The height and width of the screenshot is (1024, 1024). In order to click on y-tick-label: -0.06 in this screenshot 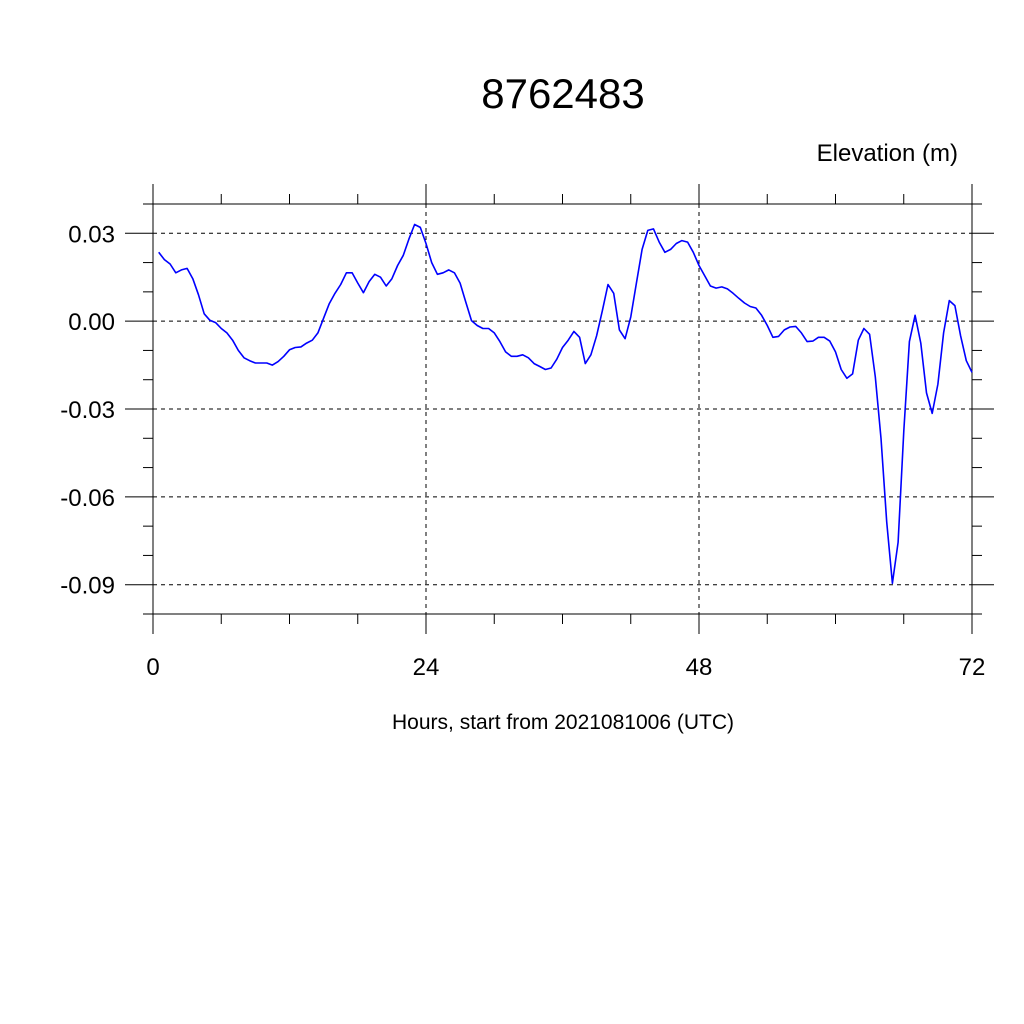, I will do `click(87, 498)`.